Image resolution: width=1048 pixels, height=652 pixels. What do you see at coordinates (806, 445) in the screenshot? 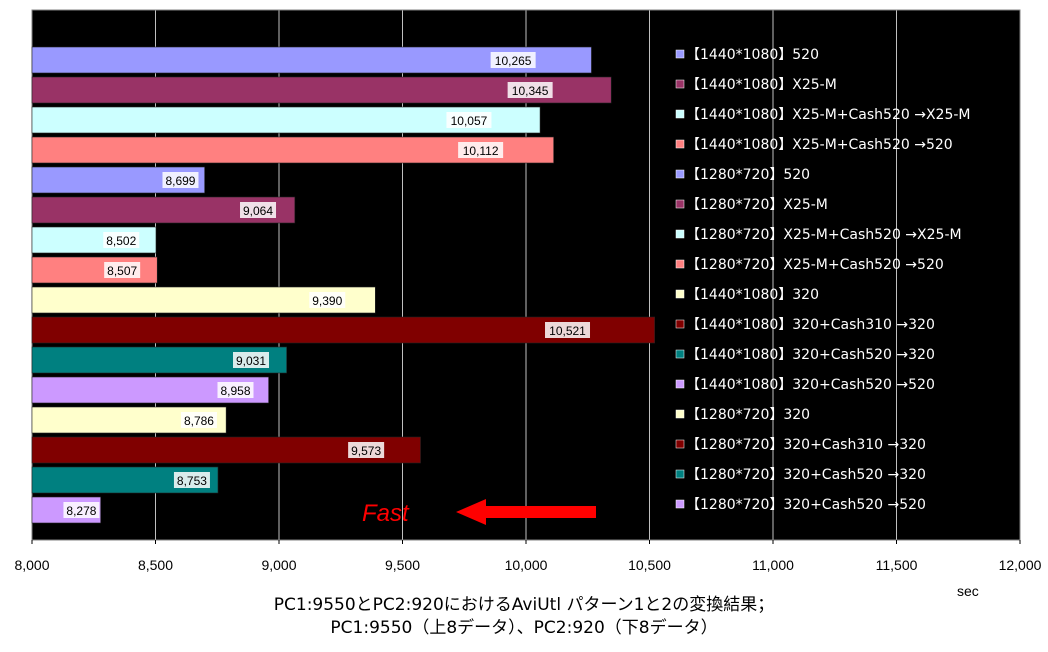
I see `legend-label: 【1280*720】320+Cash310 →320` at bounding box center [806, 445].